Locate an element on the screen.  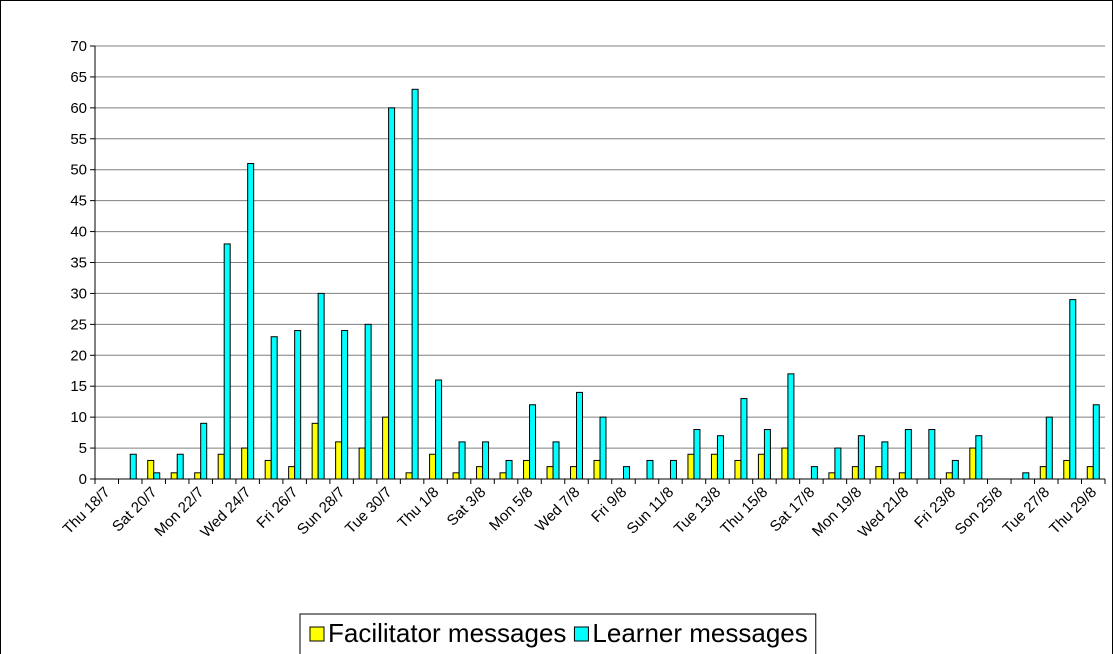
legend-label: Learner messages is located at coordinates (699, 633).